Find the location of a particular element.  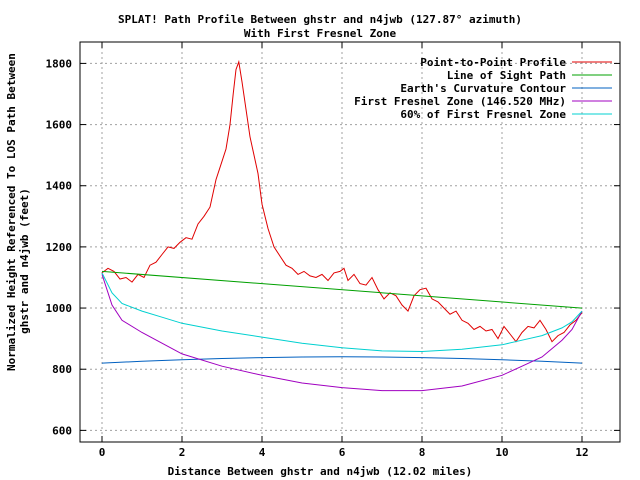

y-tick-label: 600 is located at coordinates (62, 430).